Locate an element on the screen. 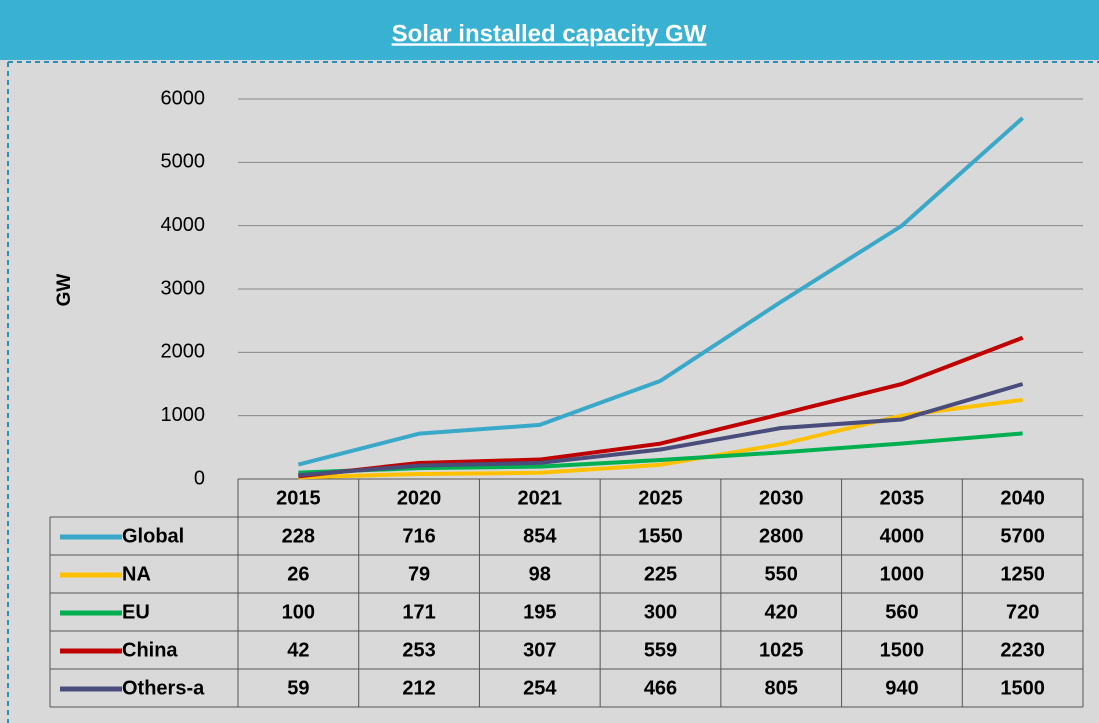  y-tick-label: 1000 is located at coordinates (183, 415).